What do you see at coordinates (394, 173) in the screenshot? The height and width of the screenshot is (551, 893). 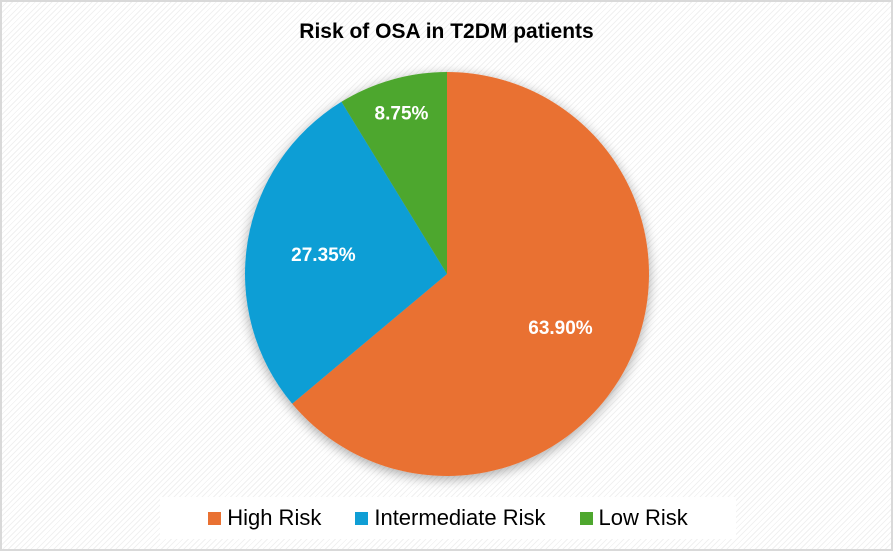 I see `pie-slice-low-risk` at bounding box center [394, 173].